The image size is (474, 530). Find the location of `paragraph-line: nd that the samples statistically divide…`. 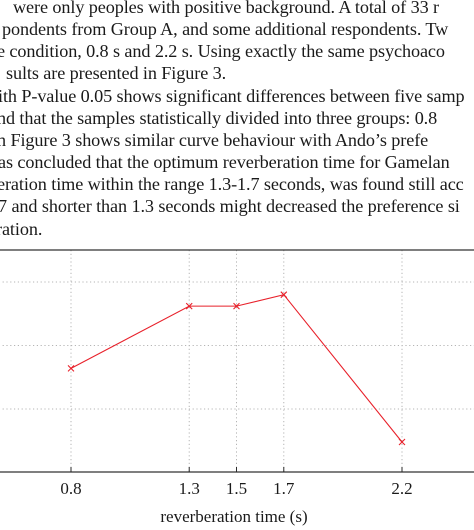

paragraph-line: nd that the samples statistically divide… is located at coordinates (219, 118).